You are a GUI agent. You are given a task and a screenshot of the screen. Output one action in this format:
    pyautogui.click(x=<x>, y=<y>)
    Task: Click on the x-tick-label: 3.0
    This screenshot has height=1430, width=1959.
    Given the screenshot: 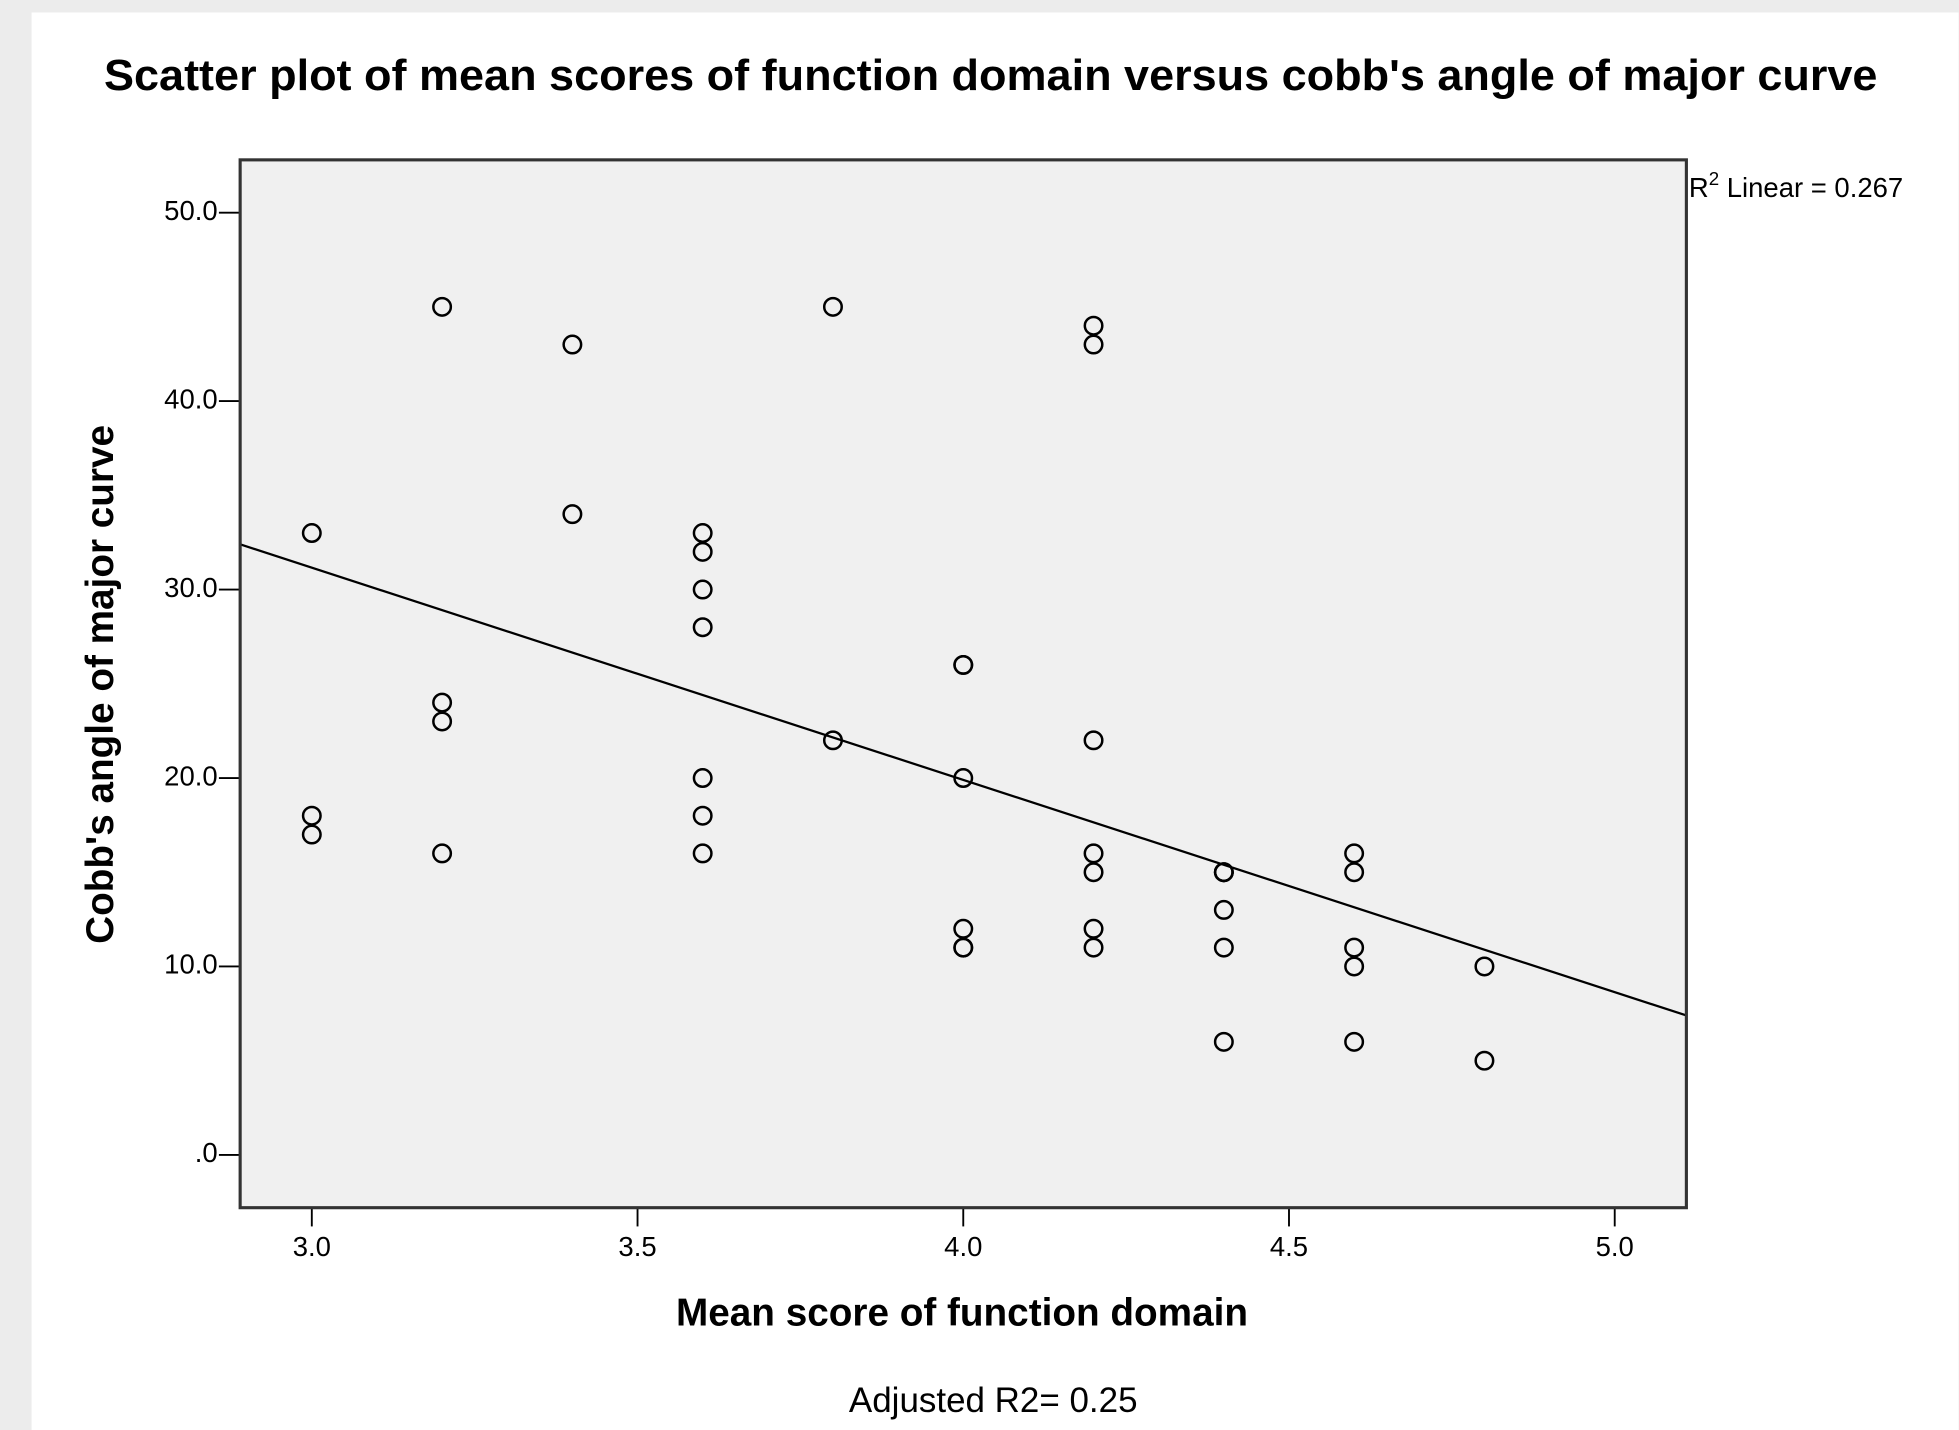 What is the action you would take?
    pyautogui.click(x=312, y=1246)
    